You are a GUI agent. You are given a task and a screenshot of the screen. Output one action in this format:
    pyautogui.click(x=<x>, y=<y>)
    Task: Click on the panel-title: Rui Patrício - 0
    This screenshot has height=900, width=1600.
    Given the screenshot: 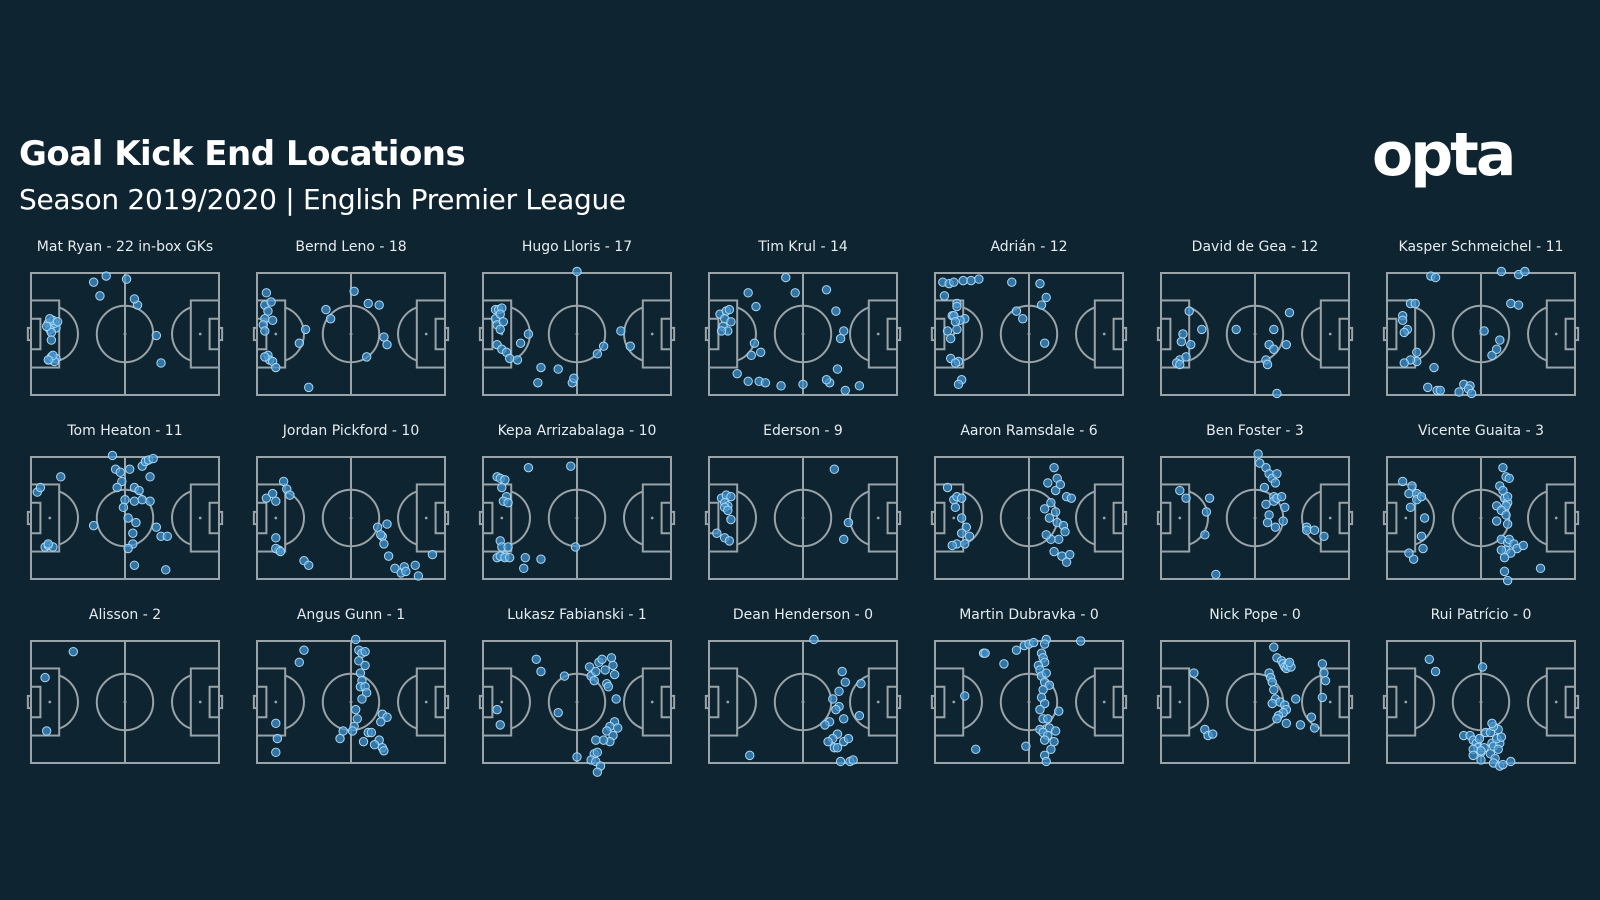 What is the action you would take?
    pyautogui.click(x=1481, y=615)
    